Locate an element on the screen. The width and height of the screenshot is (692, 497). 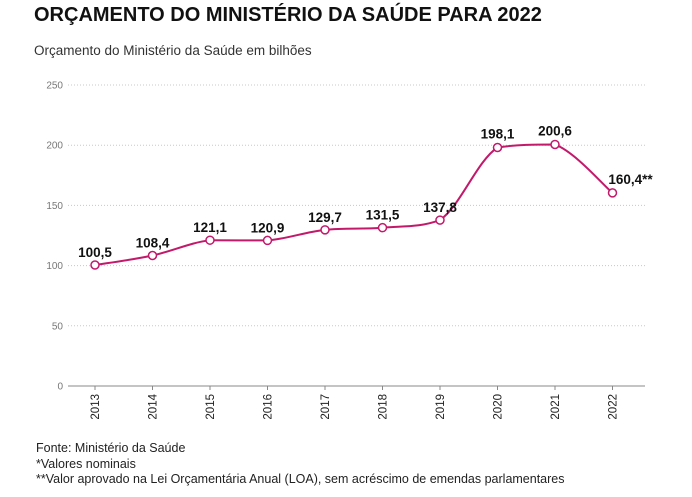
x-tick-label-2015: 2015 is located at coordinates (211, 407).